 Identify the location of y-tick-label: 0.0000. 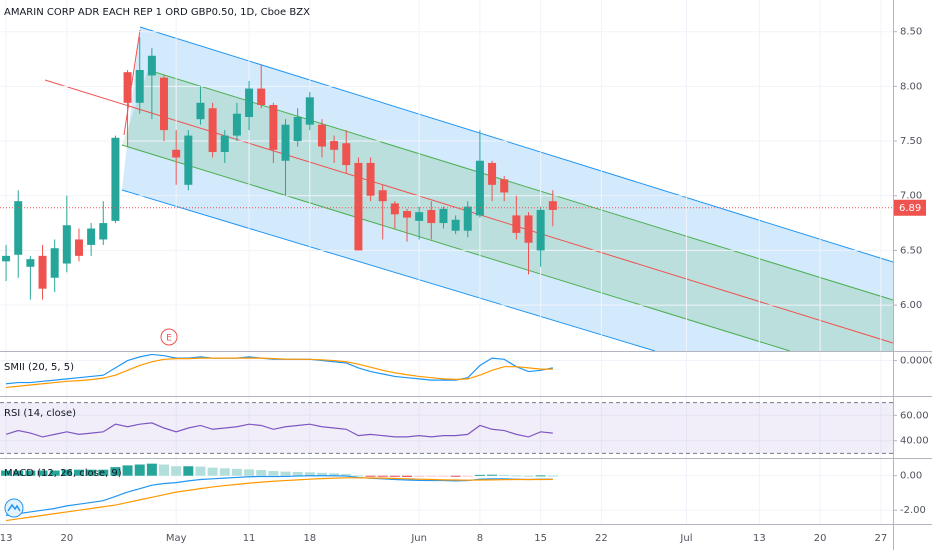
(916, 361).